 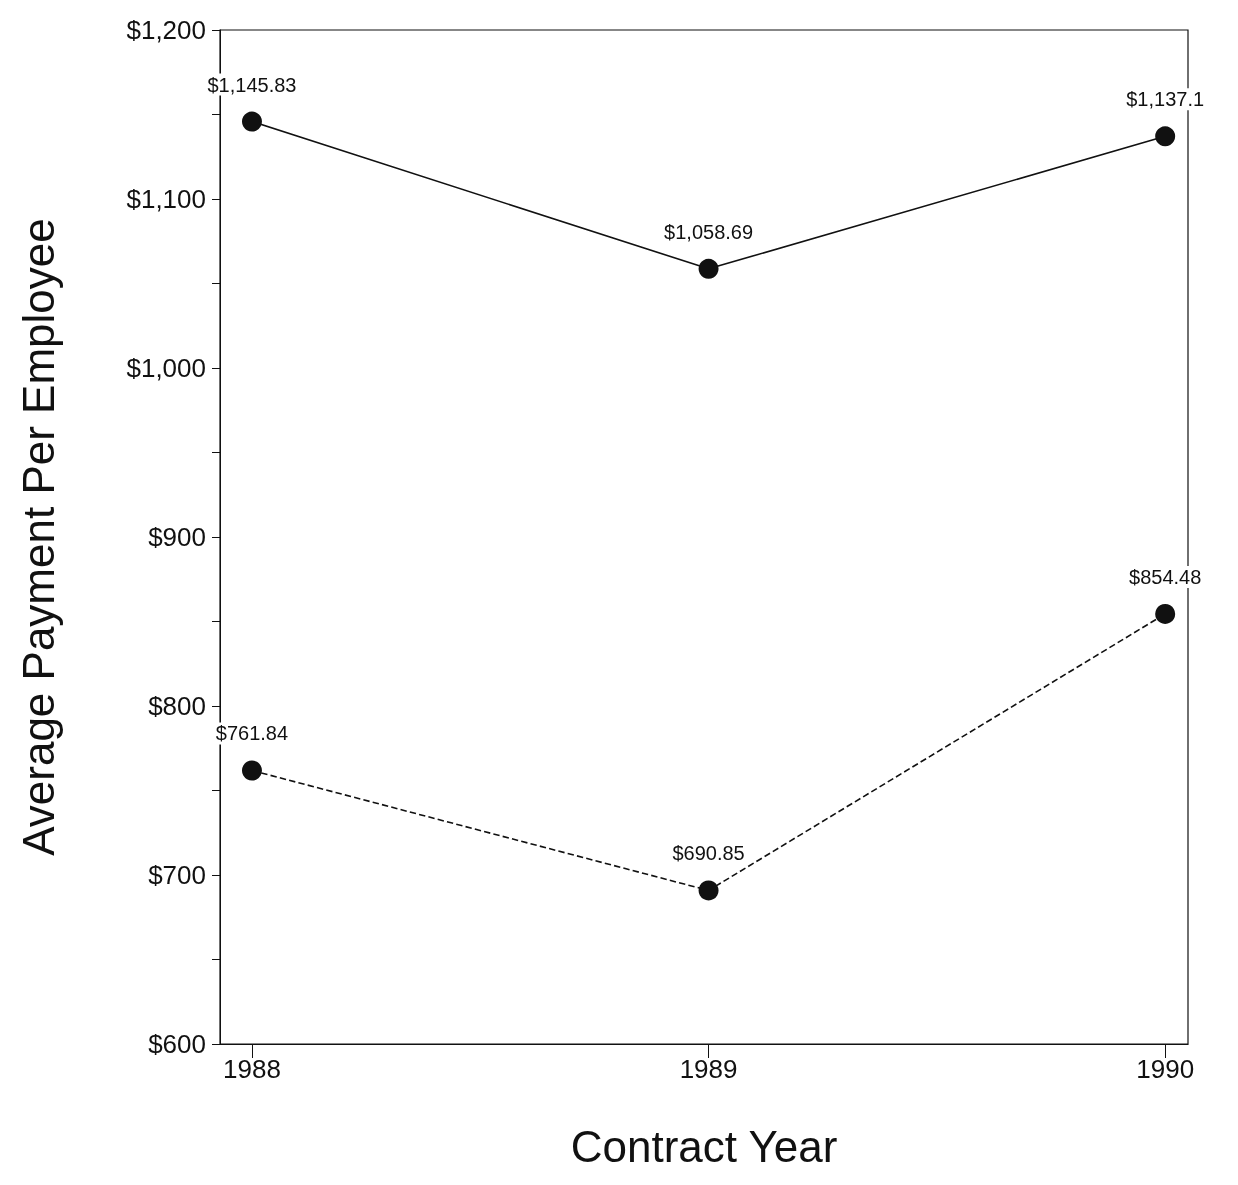 What do you see at coordinates (177, 706) in the screenshot?
I see `y-tick-label: $800` at bounding box center [177, 706].